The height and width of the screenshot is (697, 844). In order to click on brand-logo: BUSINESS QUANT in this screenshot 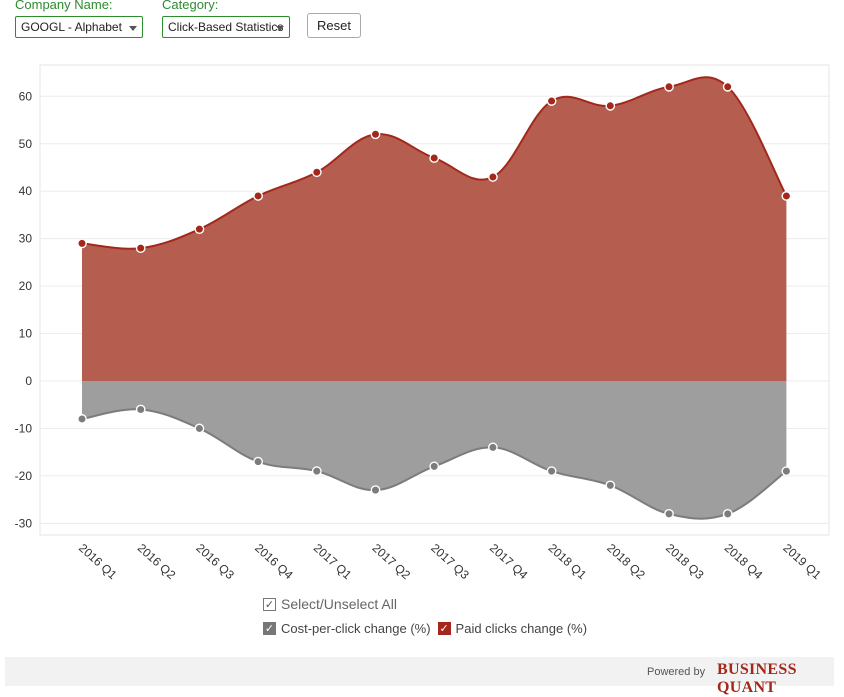, I will do `click(757, 678)`.